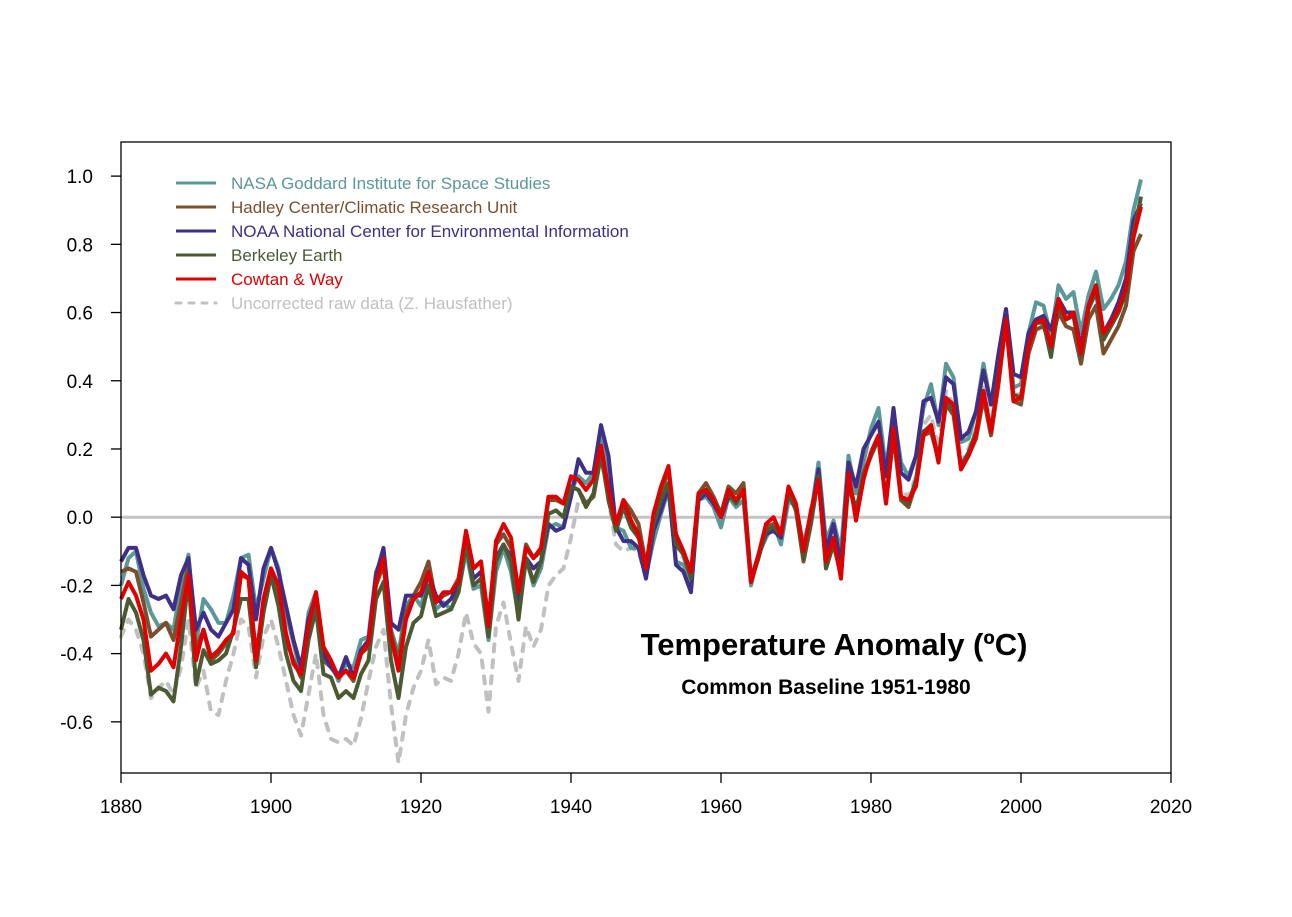  I want to click on legend-label: Berkeley Earth, so click(287, 255).